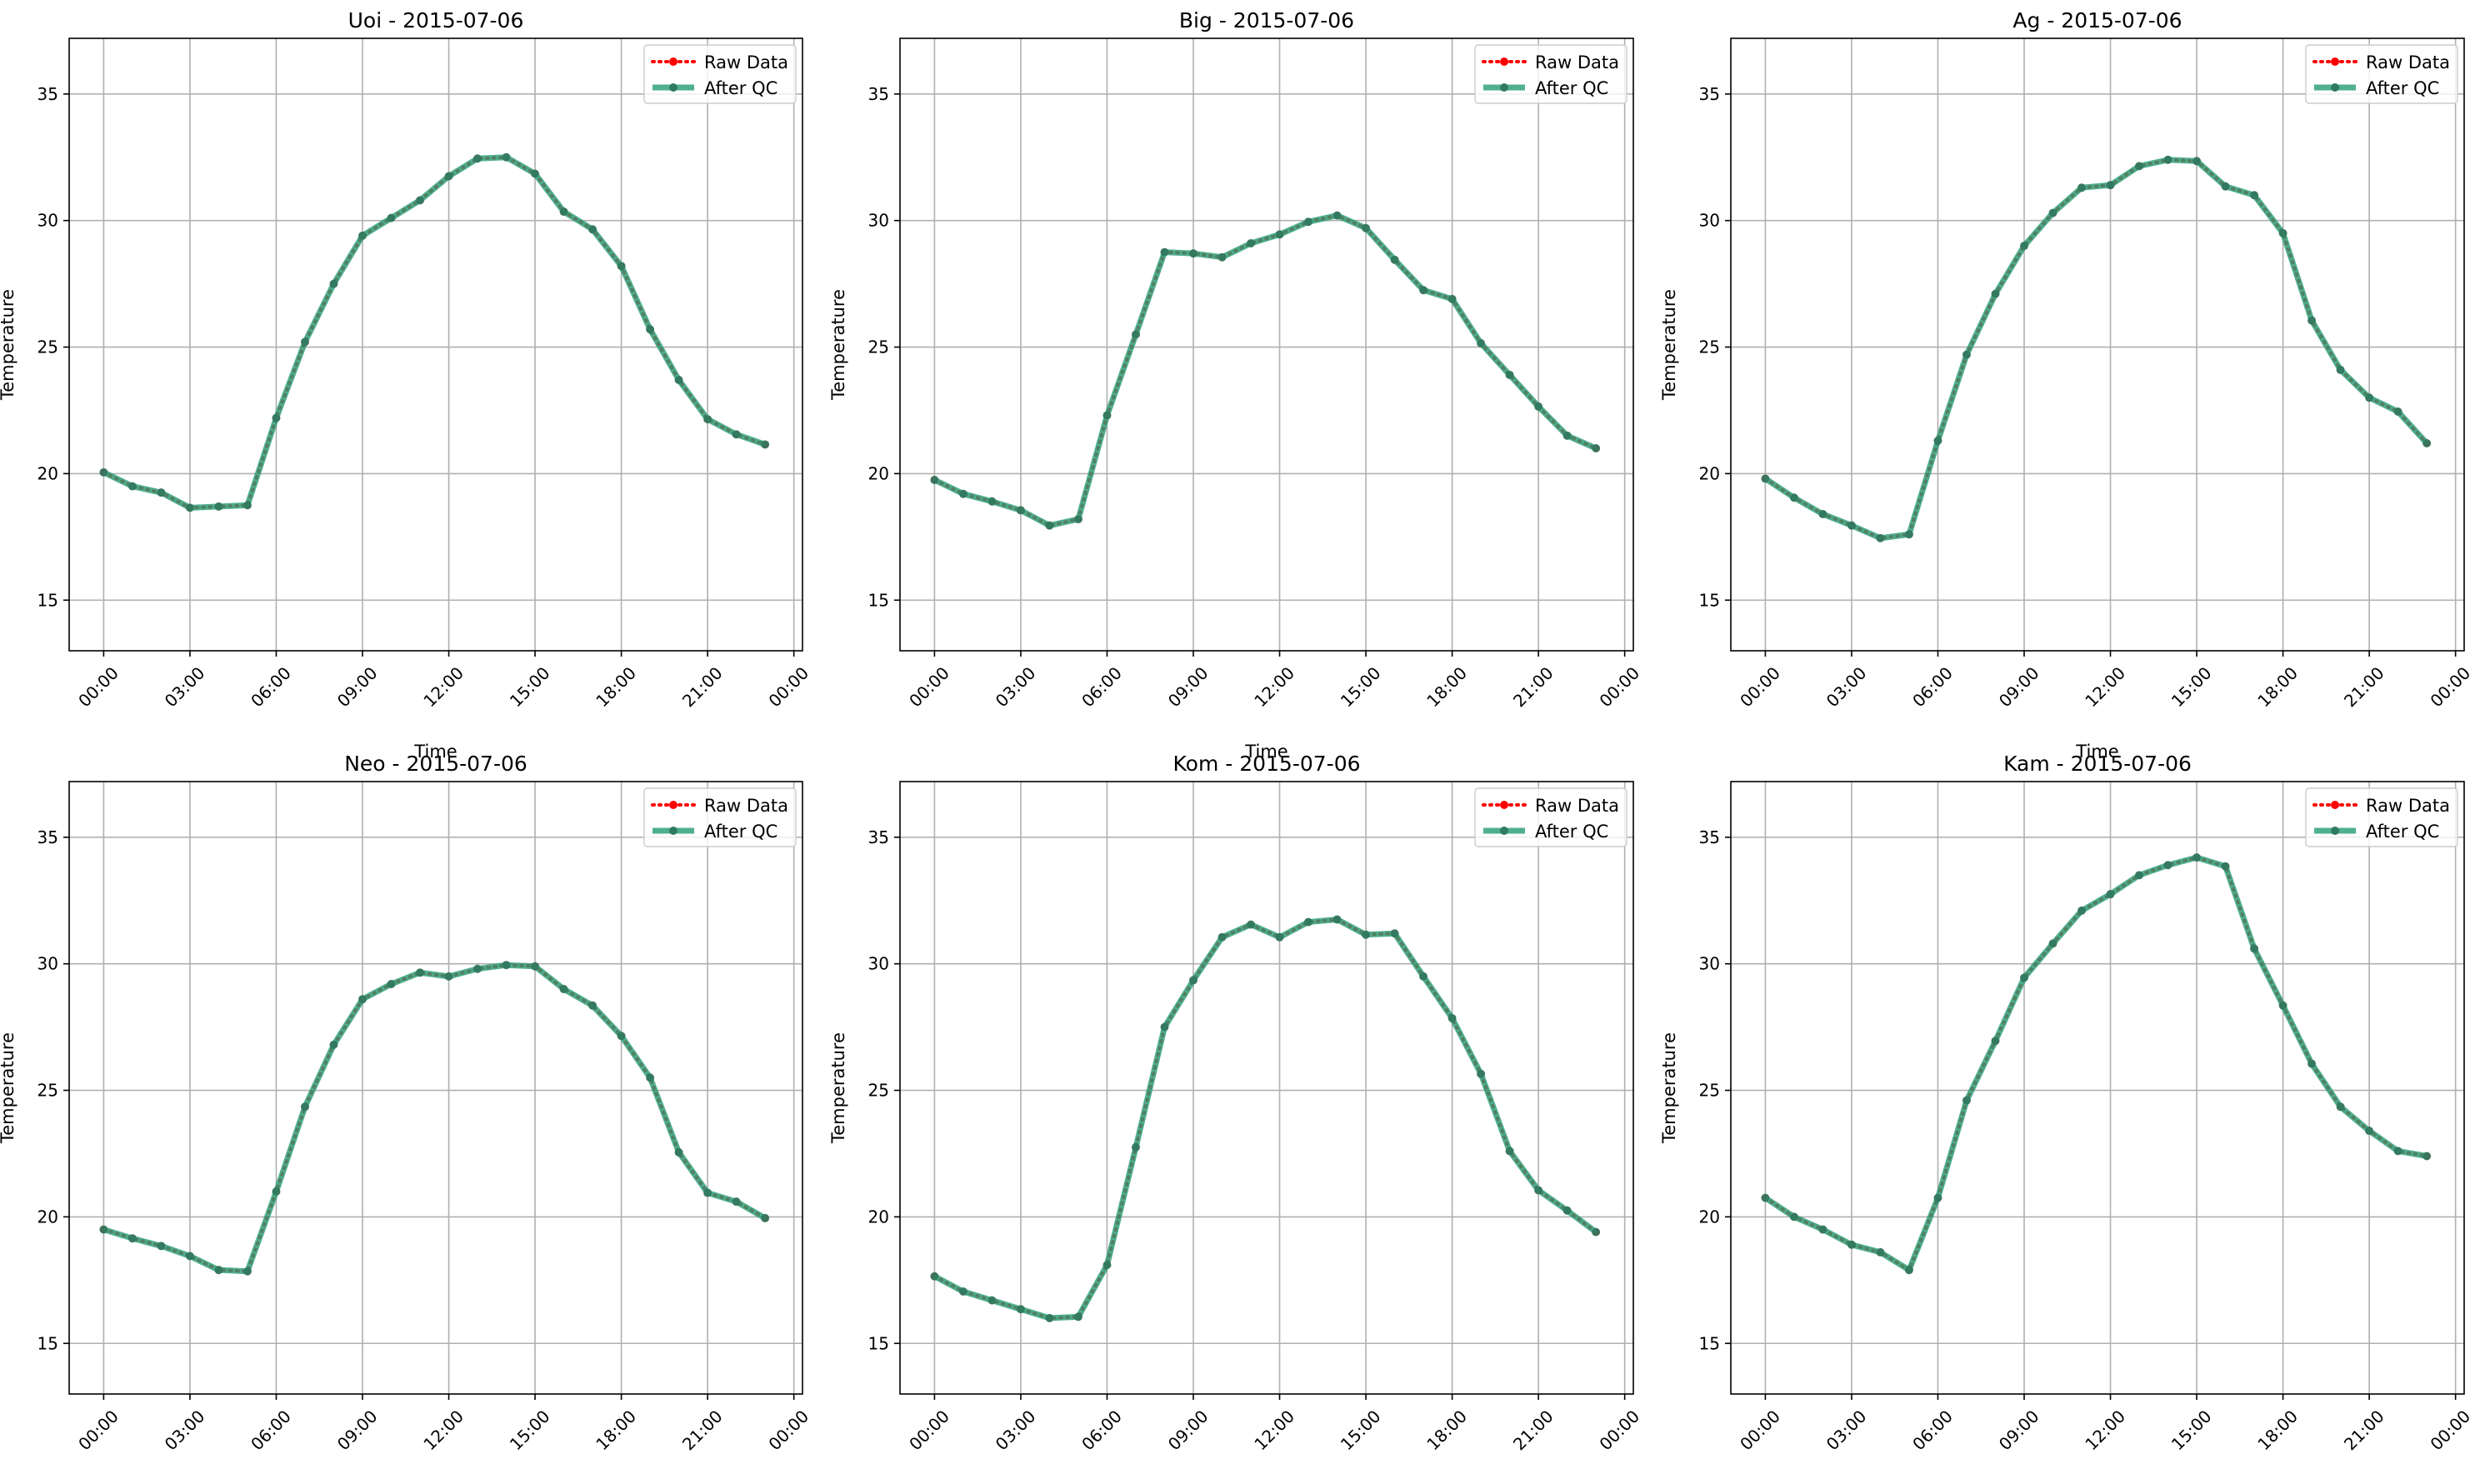  Describe the element at coordinates (2097, 764) in the screenshot. I see `chart-title: Kam - 2015-07-06` at that location.